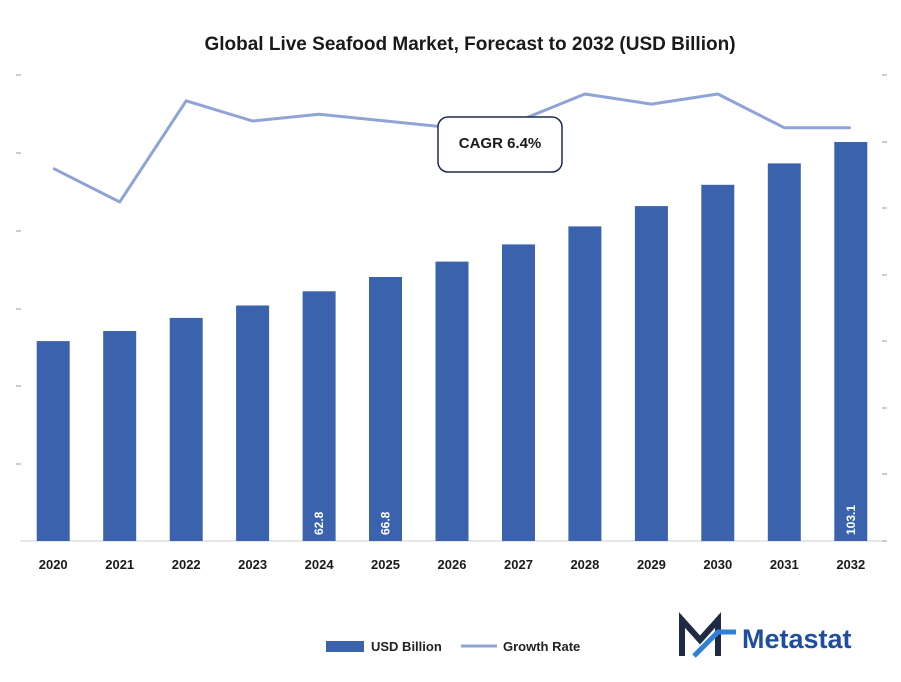  Describe the element at coordinates (584, 564) in the screenshot. I see `x-tick-label: 2028` at that location.